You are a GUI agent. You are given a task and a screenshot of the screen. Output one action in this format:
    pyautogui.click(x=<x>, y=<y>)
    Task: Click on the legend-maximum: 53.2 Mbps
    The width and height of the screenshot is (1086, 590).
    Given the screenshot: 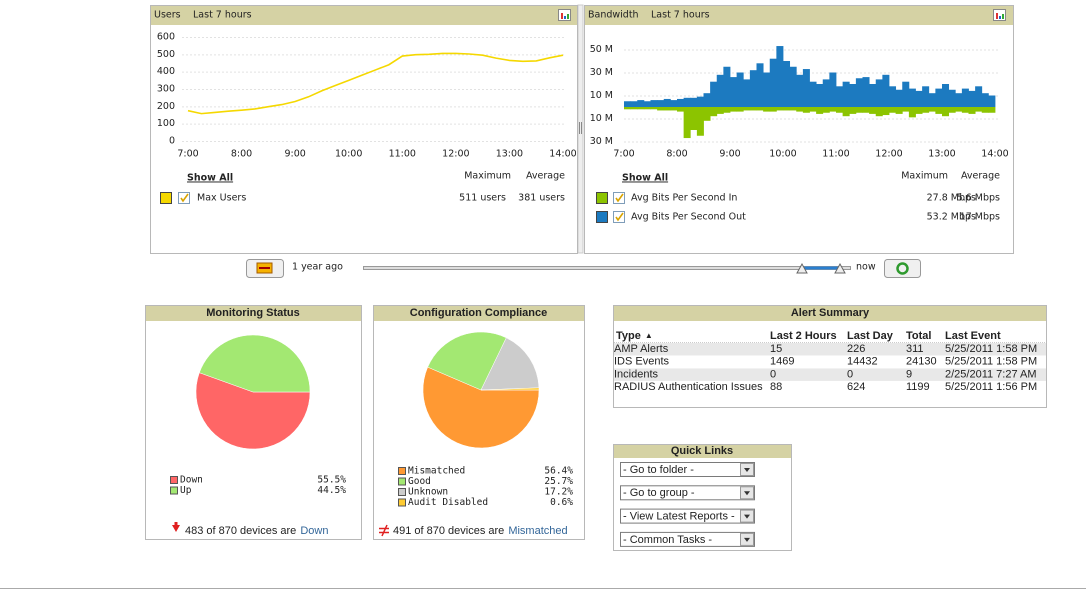 What is the action you would take?
    pyautogui.click(x=951, y=217)
    